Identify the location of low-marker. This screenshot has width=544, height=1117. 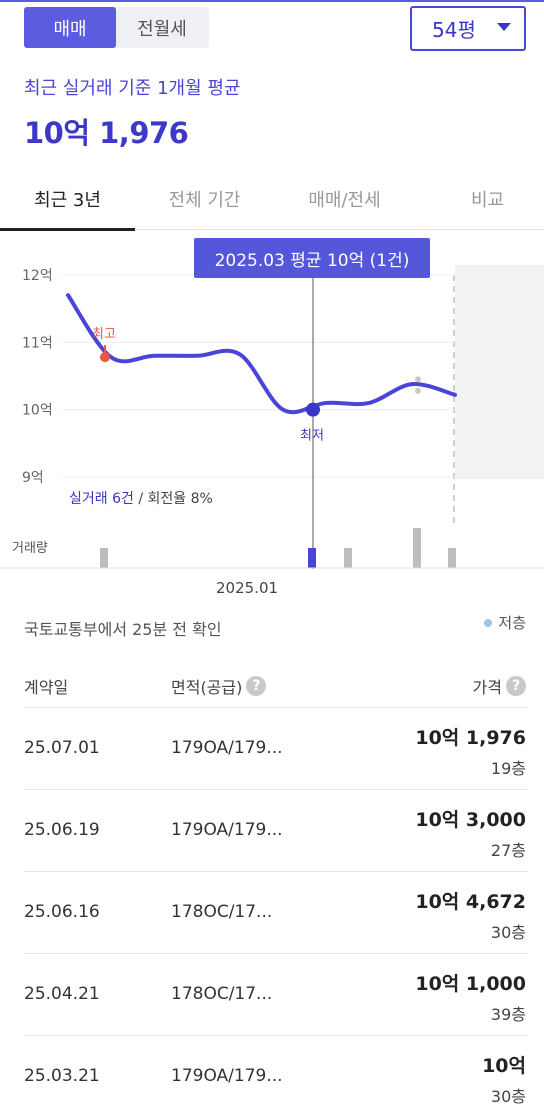
(313, 409).